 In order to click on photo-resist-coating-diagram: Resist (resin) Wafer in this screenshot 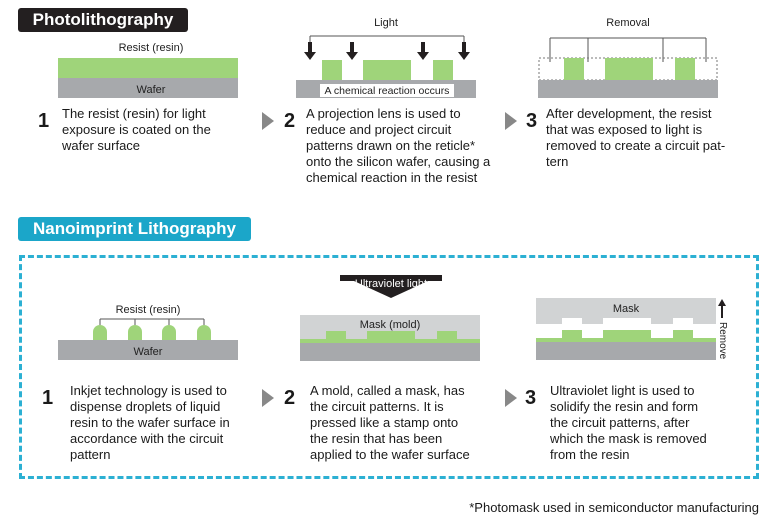, I will do `click(148, 70)`.